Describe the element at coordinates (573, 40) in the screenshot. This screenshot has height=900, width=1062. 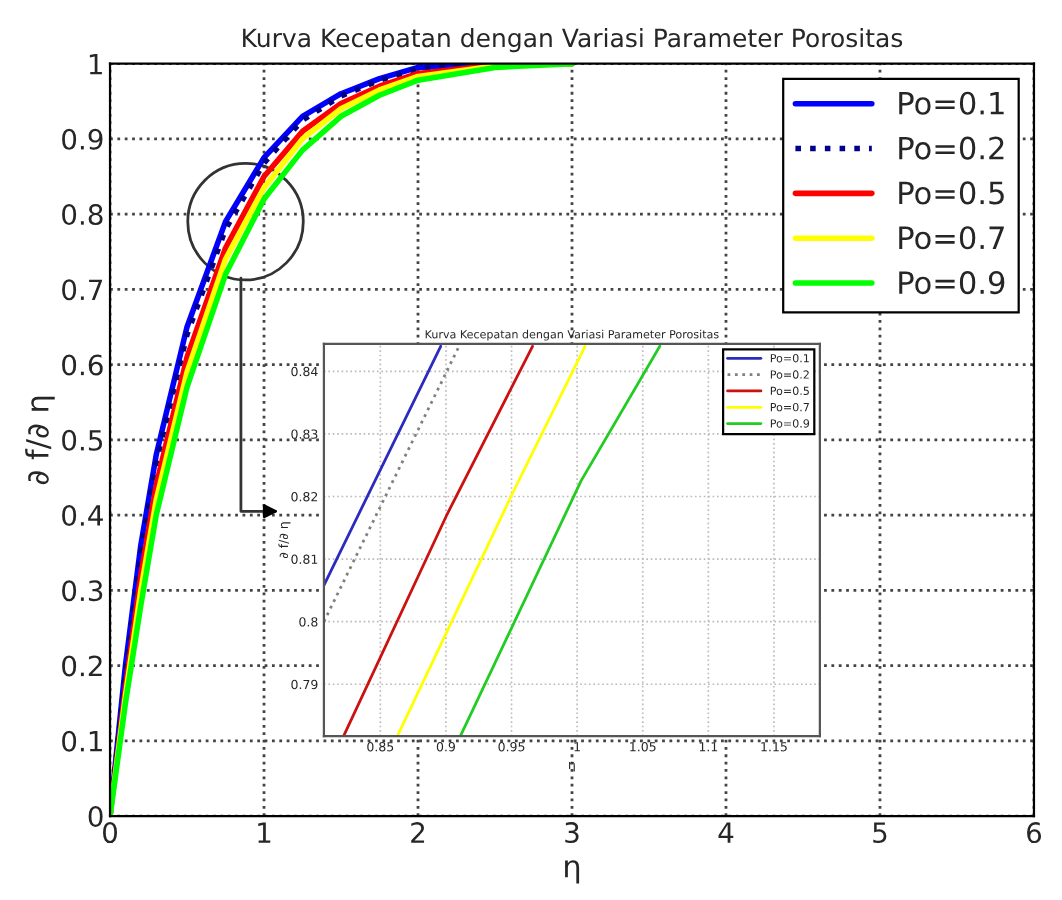
I see `chart-title: Kurva Kecepatan dengan Variasi Parameter Porositas` at that location.